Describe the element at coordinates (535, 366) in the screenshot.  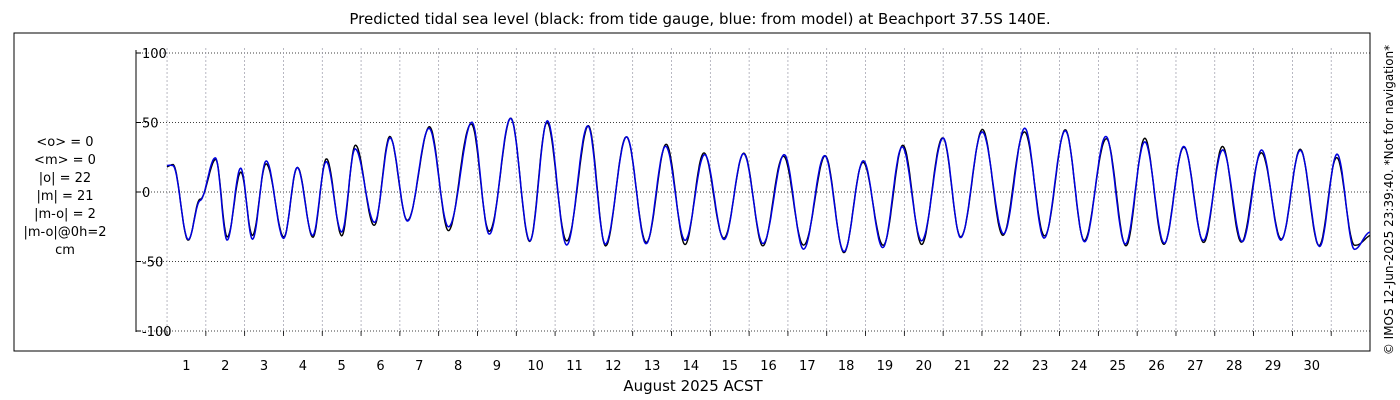
I see `x-tick-label: 10` at that location.